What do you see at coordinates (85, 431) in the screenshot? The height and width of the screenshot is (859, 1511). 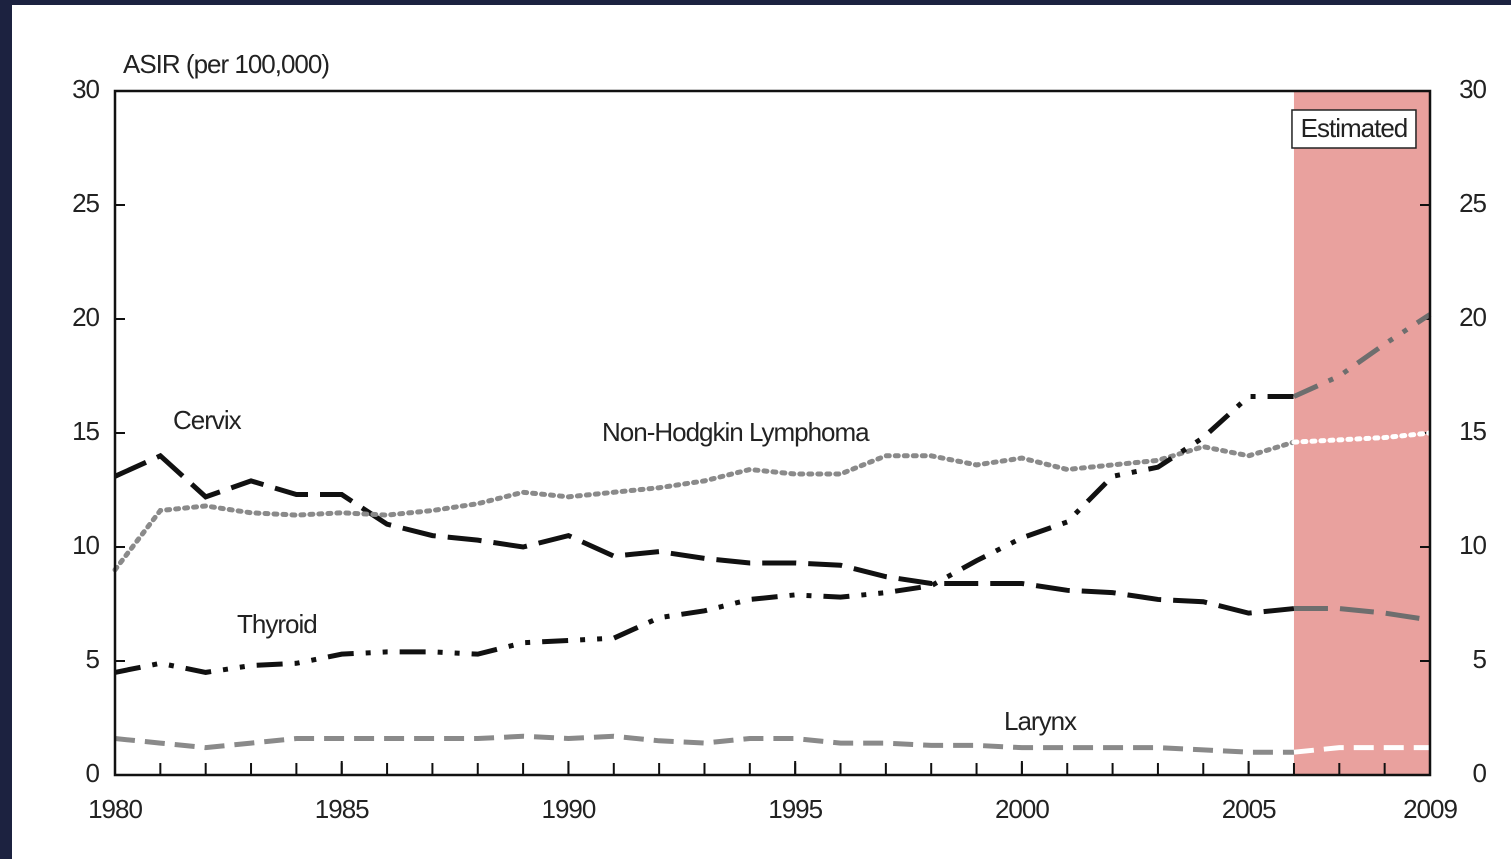 I see `y-tick-label: 15` at bounding box center [85, 431].